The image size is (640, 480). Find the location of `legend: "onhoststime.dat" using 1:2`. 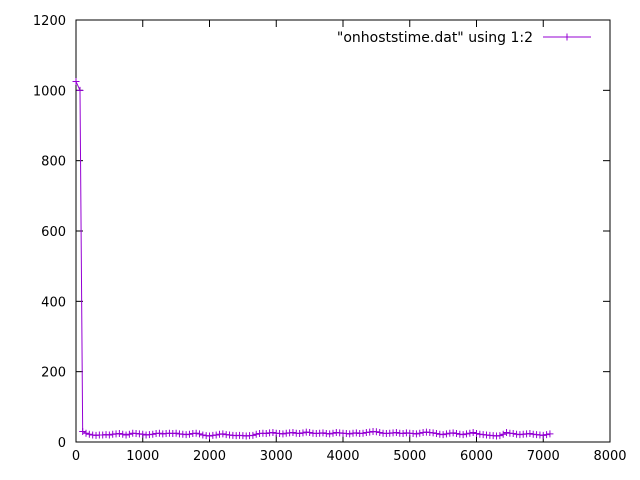

legend: "onhoststime.dat" using 1:2 is located at coordinates (464, 38).